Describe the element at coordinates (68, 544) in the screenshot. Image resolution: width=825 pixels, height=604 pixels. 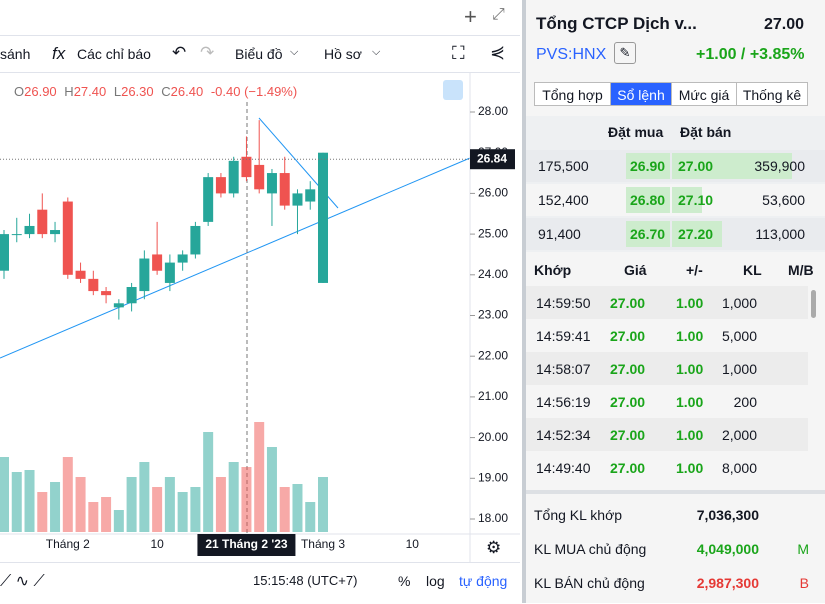
I see `x-tick-label: Tháng 2` at that location.